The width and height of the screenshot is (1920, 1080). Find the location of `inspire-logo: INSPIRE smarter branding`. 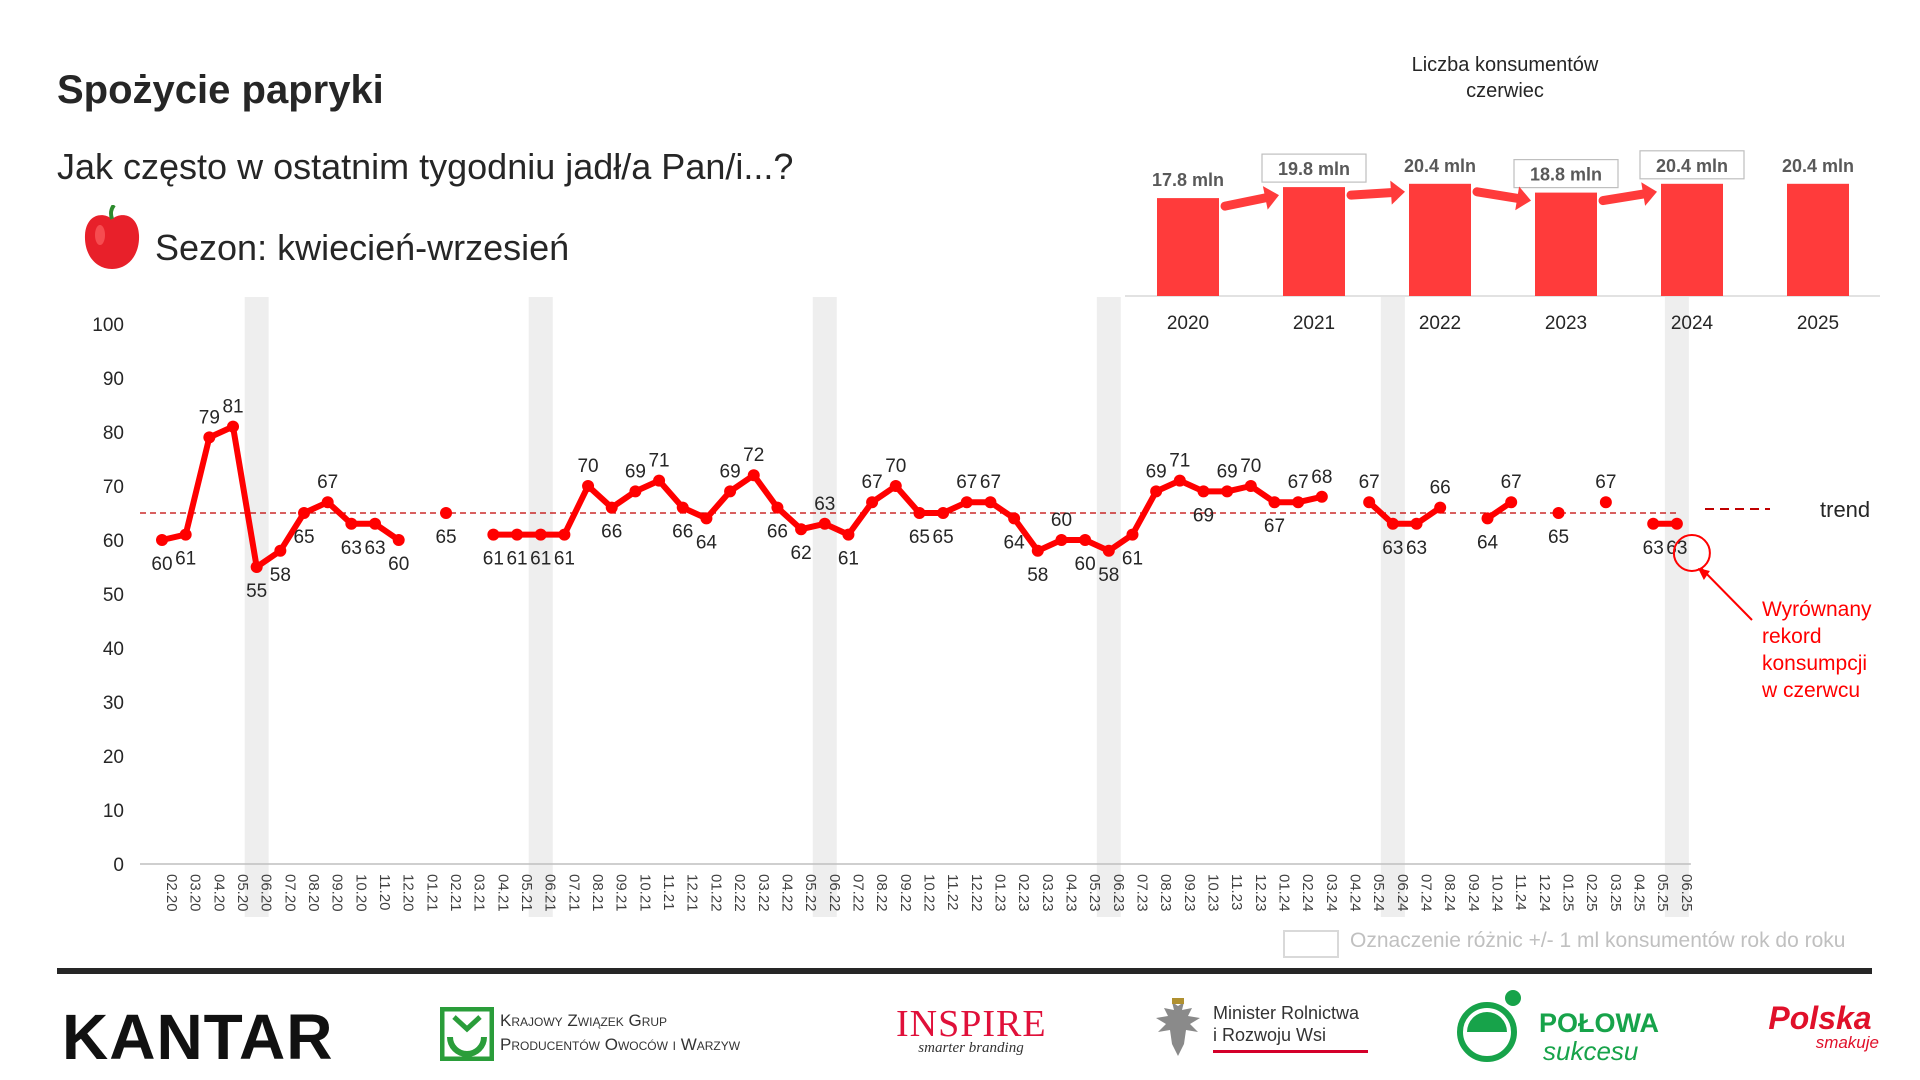

inspire-logo: INSPIRE smarter branding is located at coordinates (971, 1029).